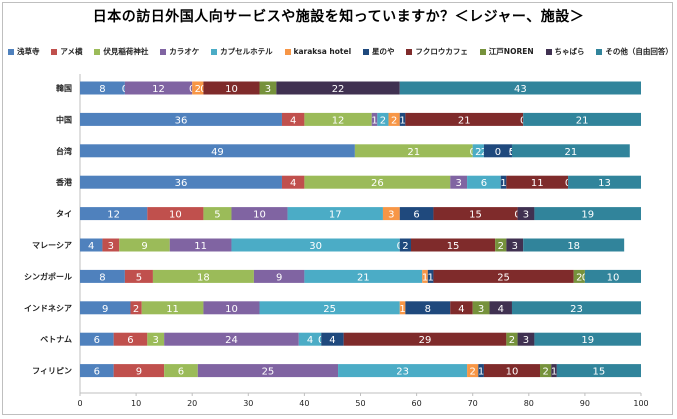  I want to click on data-label: 21, so click(413, 152).